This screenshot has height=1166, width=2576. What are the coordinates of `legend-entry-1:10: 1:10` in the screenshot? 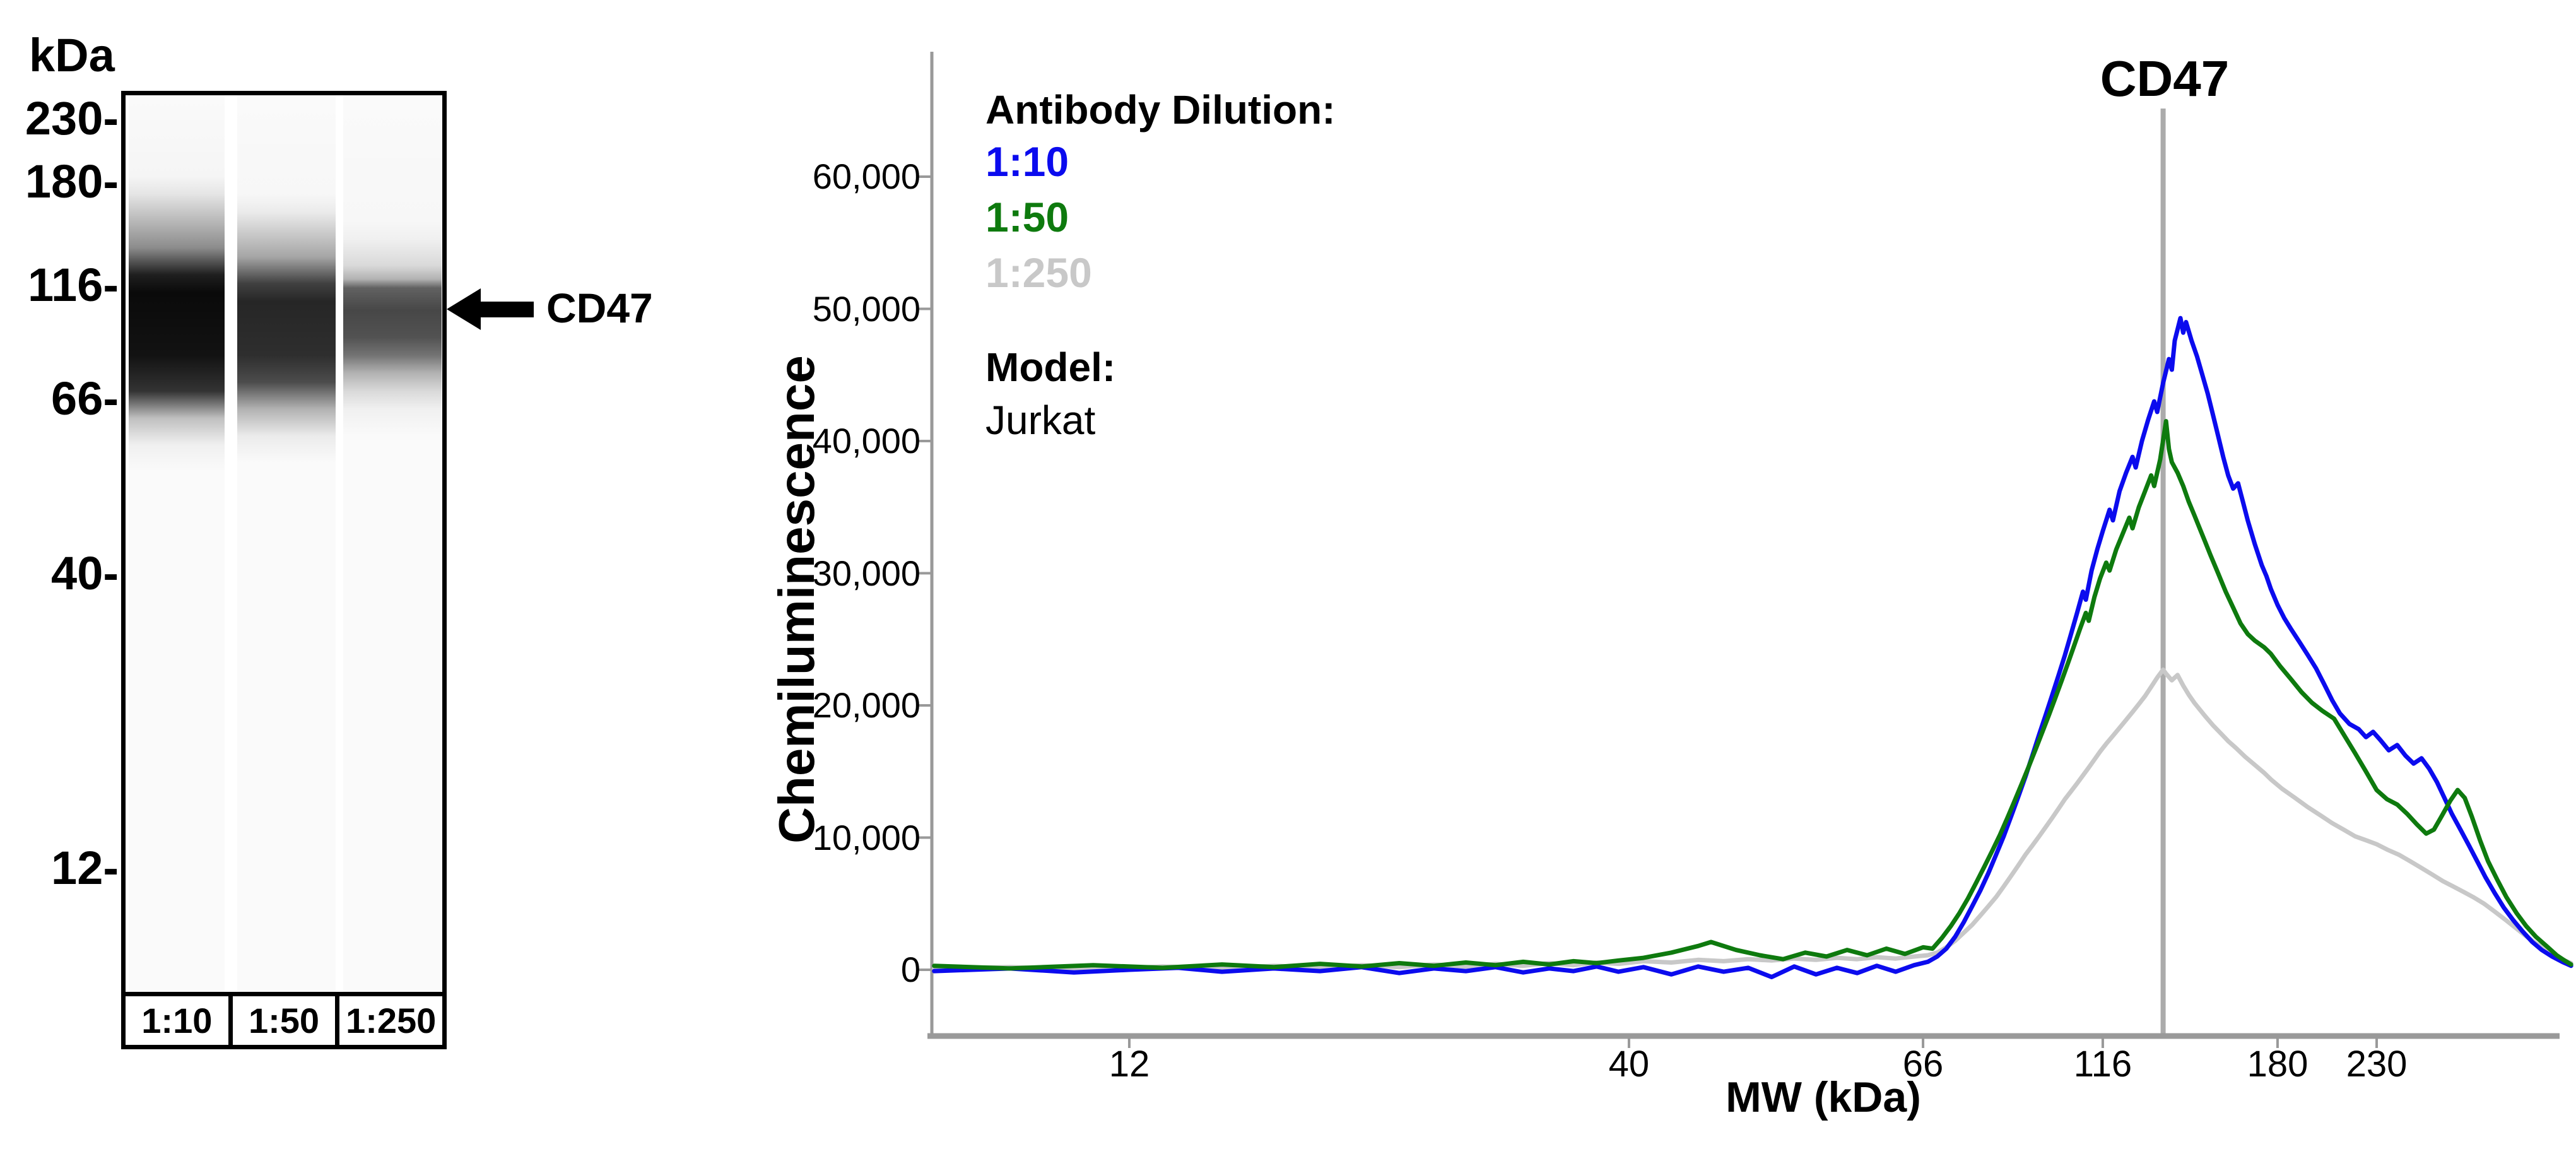 It's located at (1027, 161).